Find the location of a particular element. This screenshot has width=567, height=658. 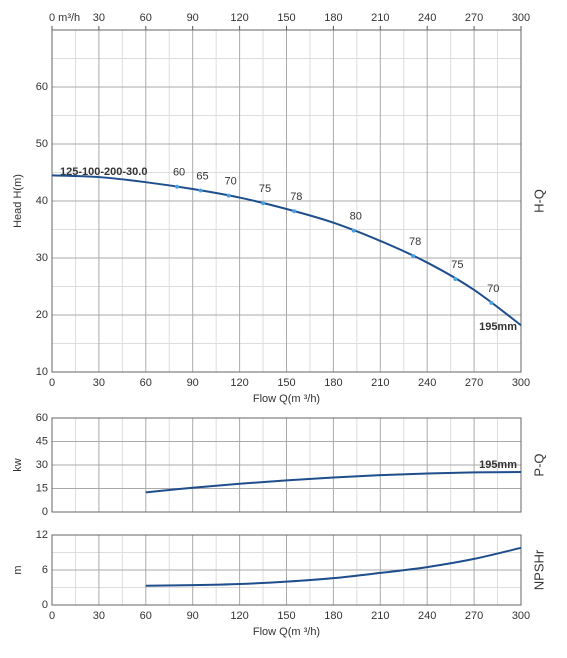

x2-tick-label: 210 is located at coordinates (380, 18).